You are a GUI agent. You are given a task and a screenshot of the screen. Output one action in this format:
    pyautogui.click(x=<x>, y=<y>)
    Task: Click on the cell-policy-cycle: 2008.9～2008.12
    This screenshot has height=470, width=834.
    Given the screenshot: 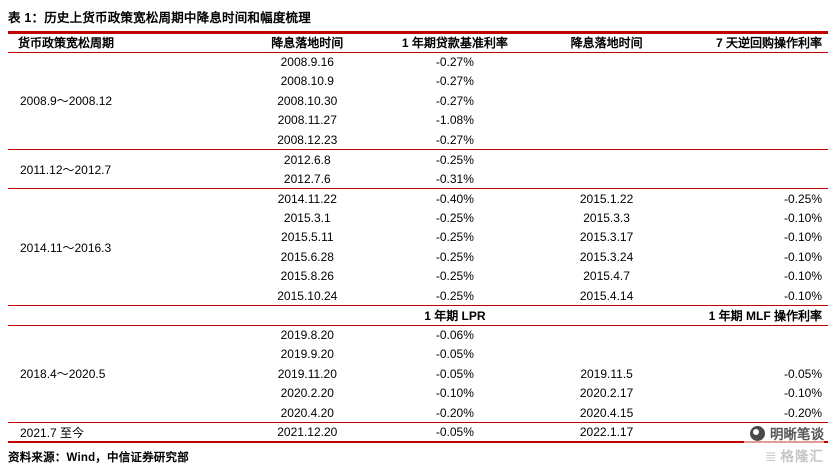 What is the action you would take?
    pyautogui.click(x=119, y=100)
    